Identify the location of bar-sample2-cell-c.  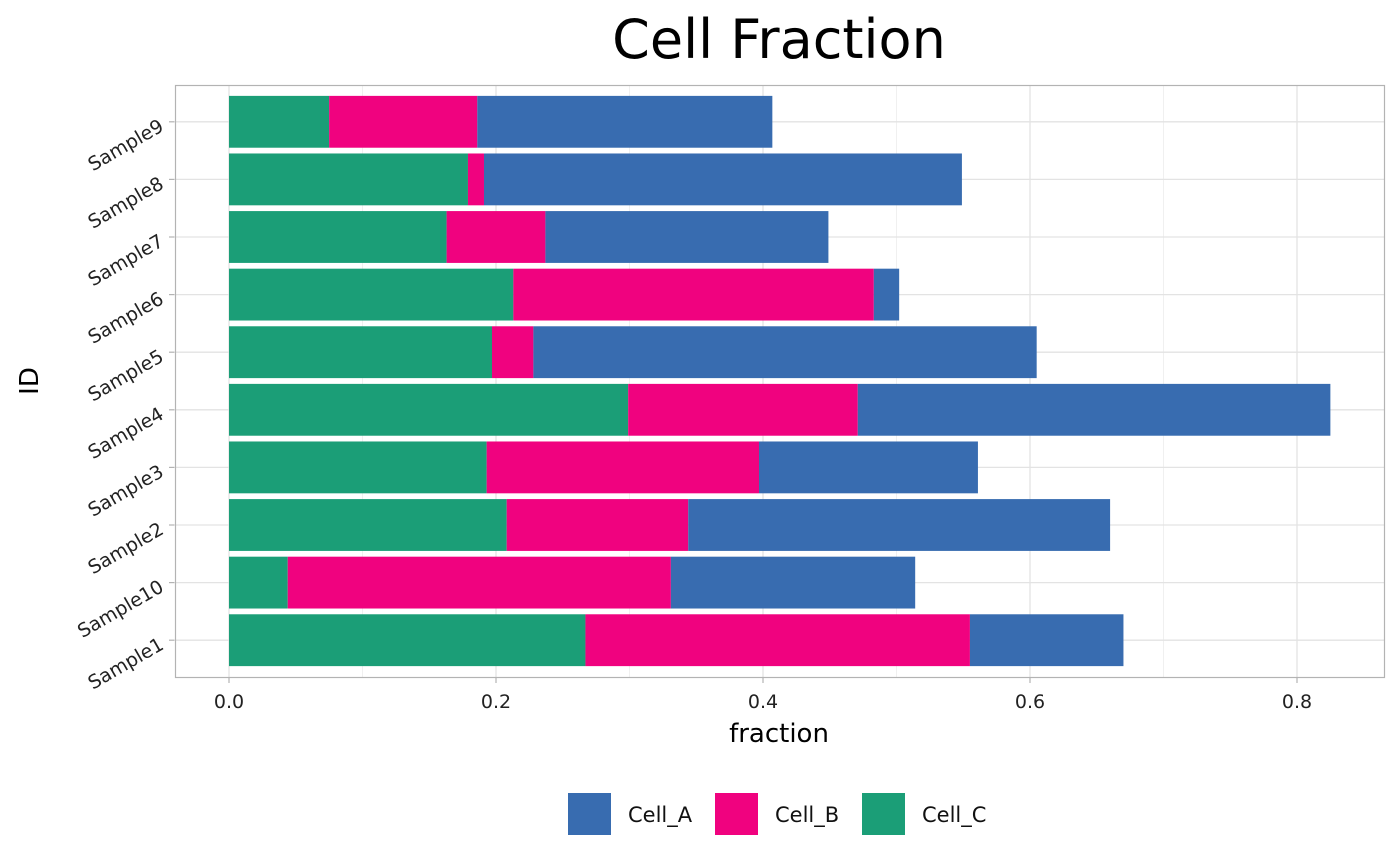
(368, 525).